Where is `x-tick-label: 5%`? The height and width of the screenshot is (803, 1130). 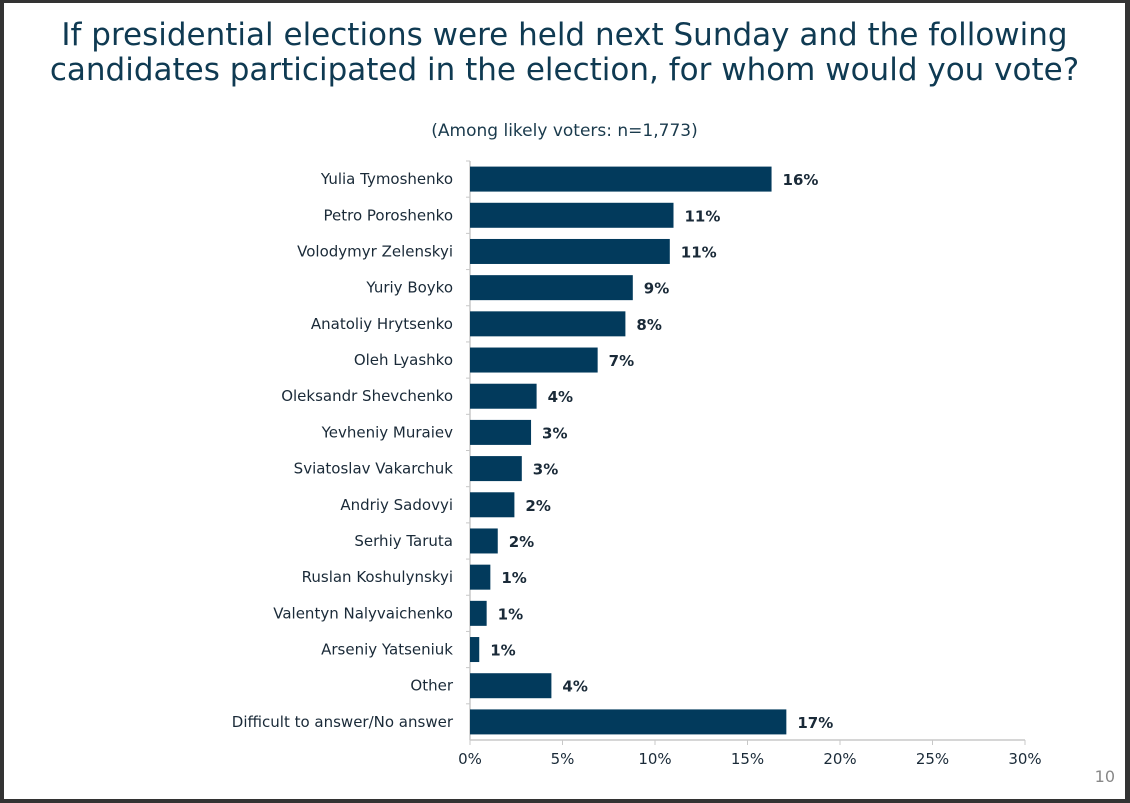 x-tick-label: 5% is located at coordinates (563, 759).